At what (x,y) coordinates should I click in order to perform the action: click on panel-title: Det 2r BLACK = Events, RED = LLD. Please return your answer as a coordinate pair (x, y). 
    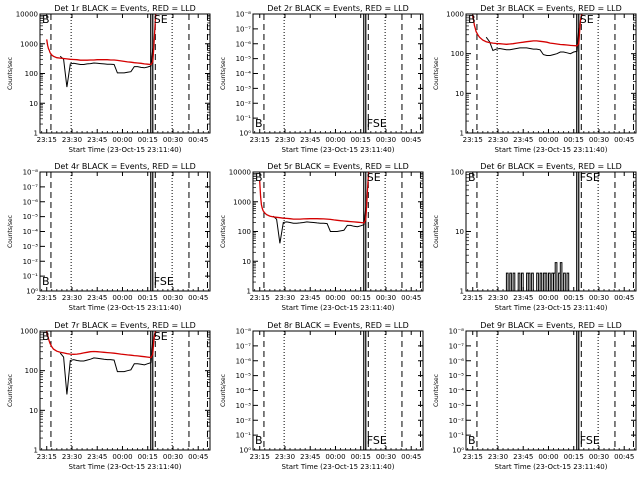
    Looking at the image, I should click on (338, 8).